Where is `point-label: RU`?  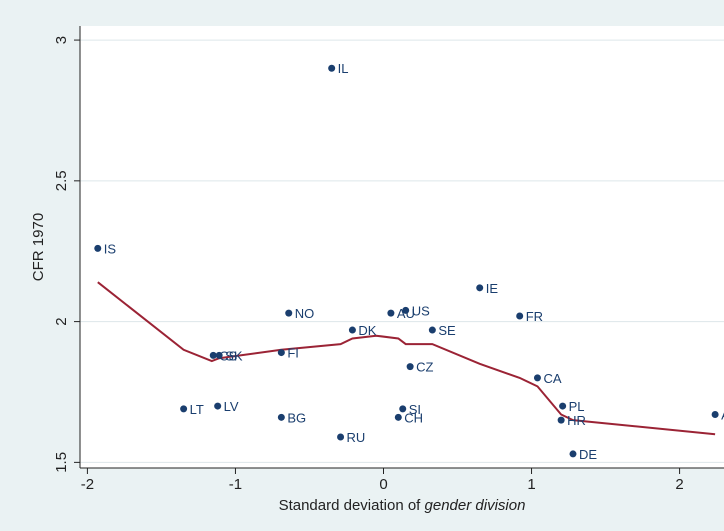
point-label: RU is located at coordinates (356, 437).